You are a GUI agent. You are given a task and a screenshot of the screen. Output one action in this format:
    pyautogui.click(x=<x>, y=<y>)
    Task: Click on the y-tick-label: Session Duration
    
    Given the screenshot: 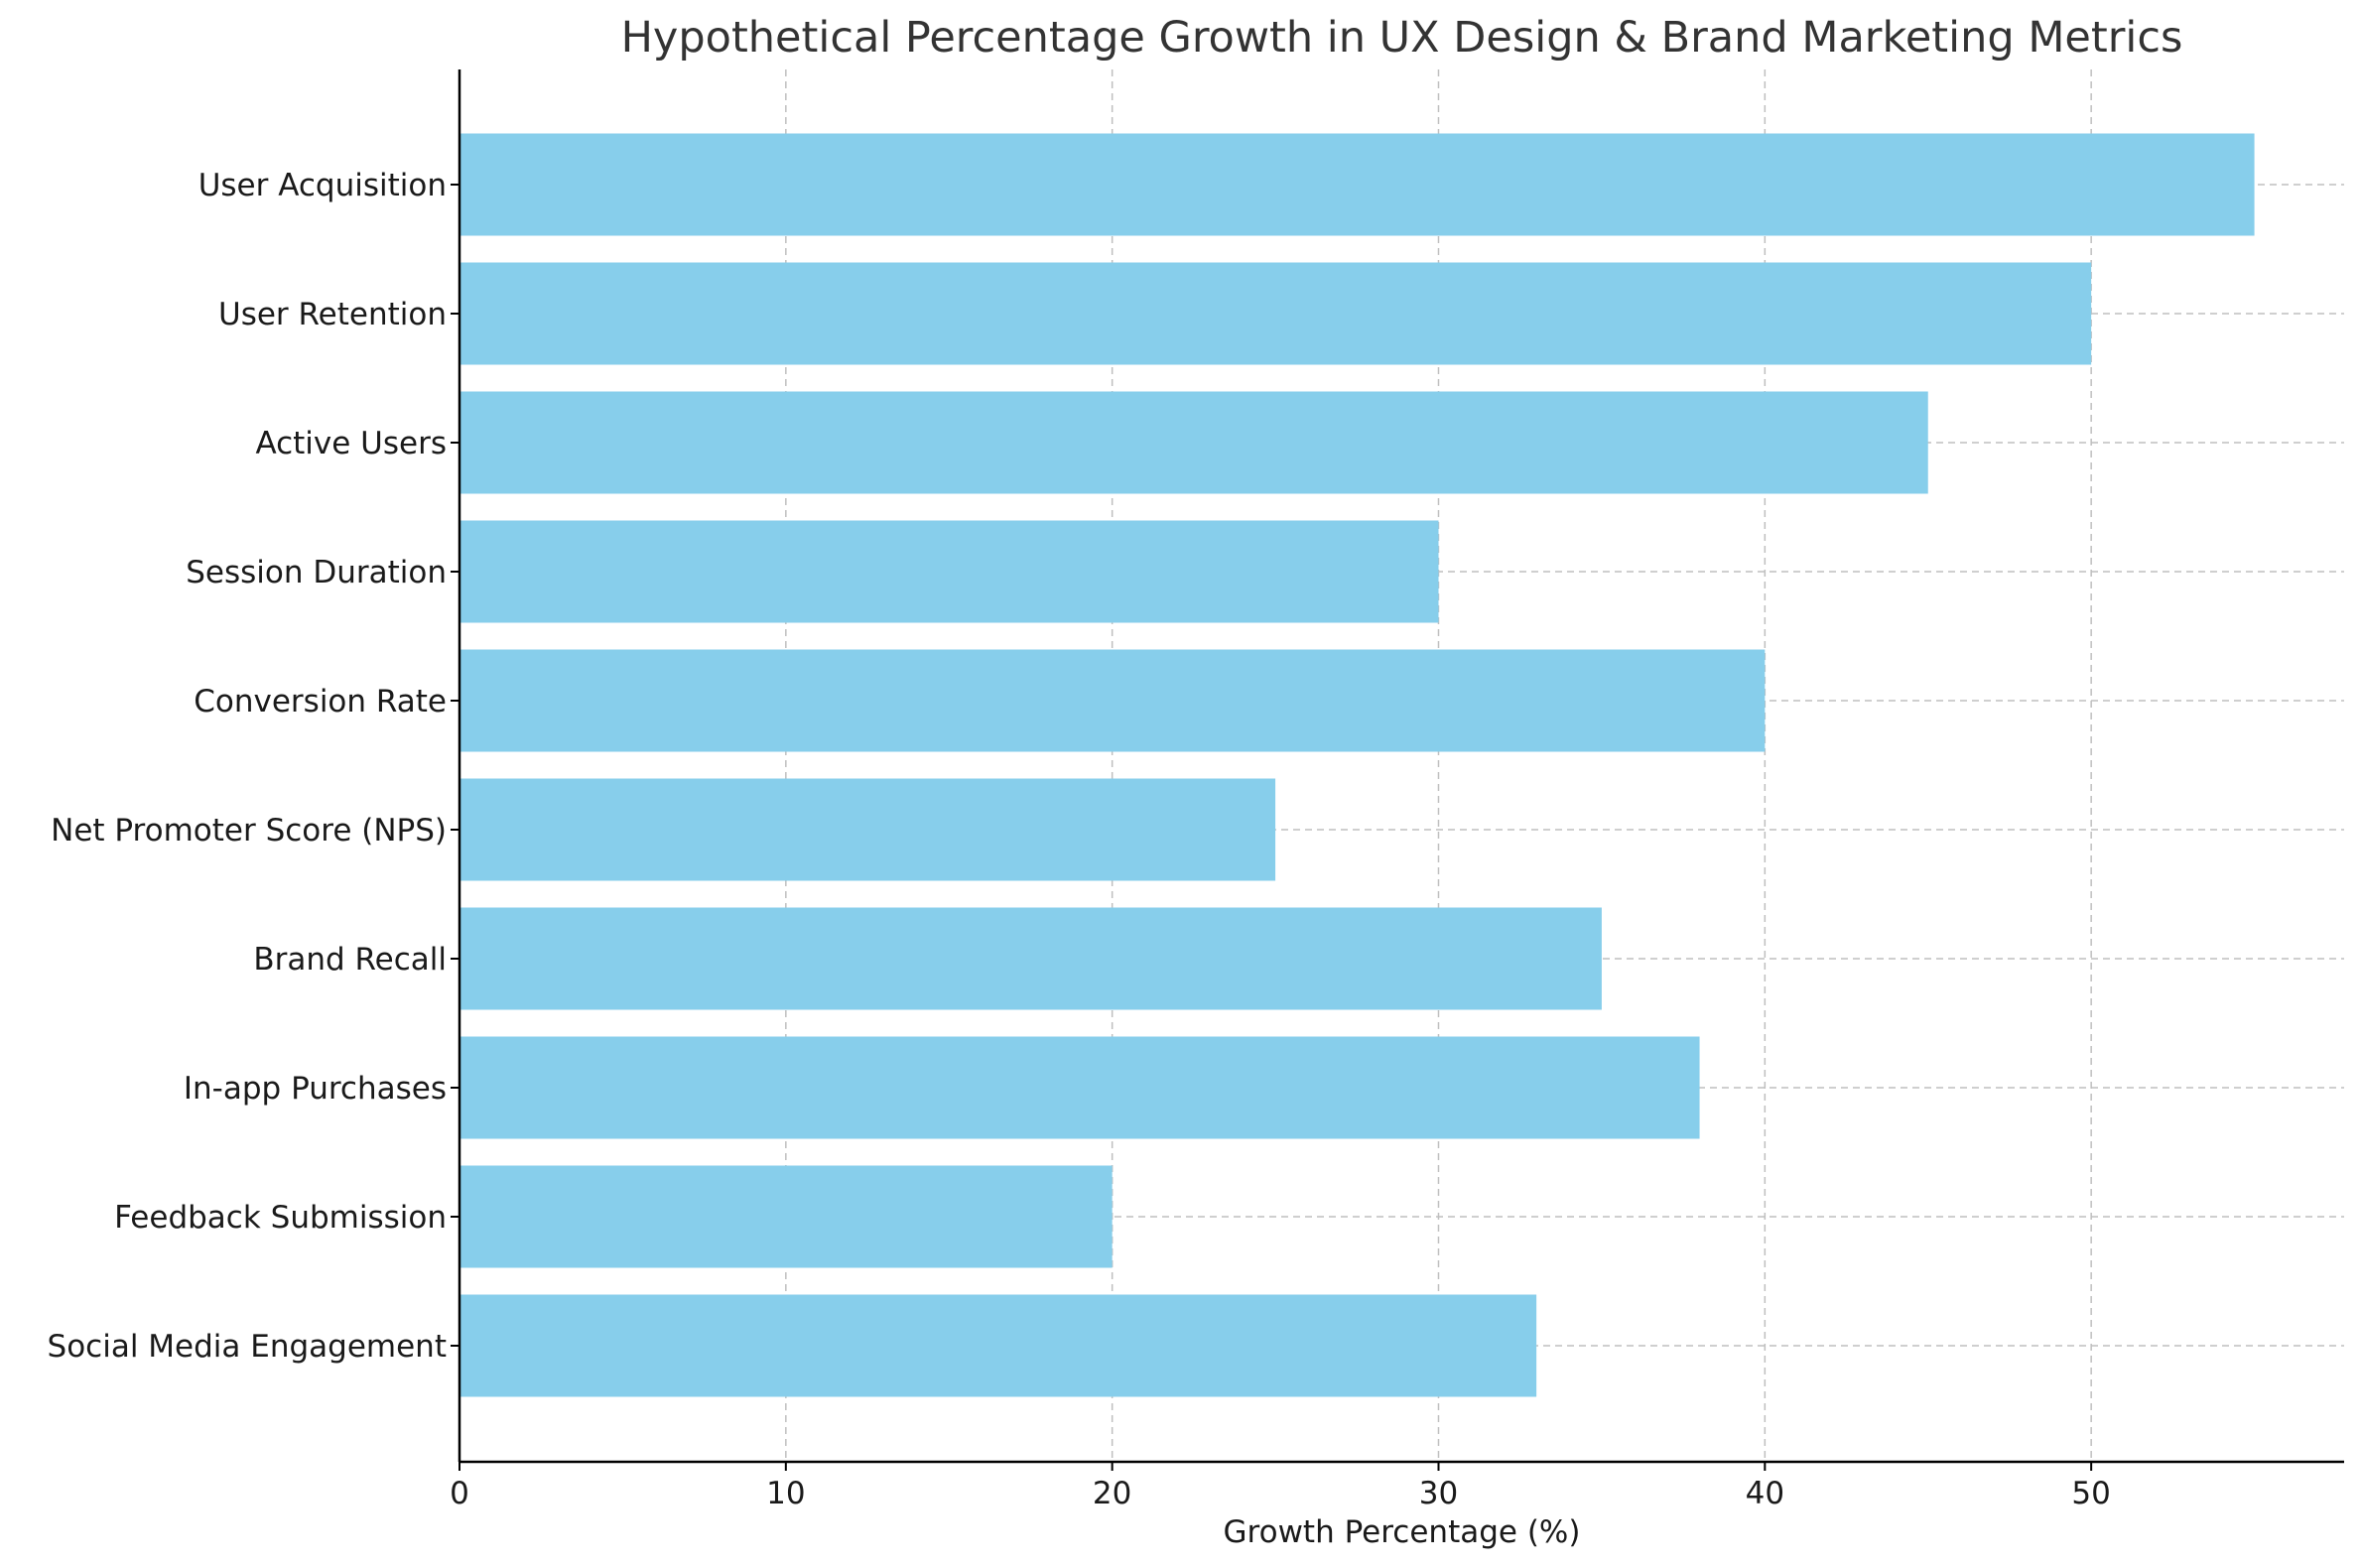 What is the action you would take?
    pyautogui.click(x=316, y=572)
    